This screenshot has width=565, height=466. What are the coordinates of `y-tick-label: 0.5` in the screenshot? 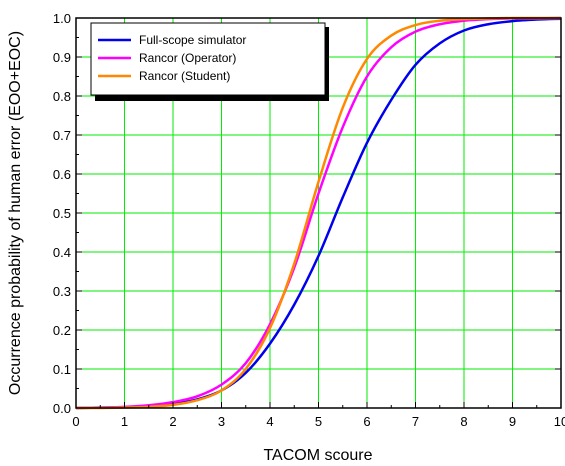 It's located at (62, 213).